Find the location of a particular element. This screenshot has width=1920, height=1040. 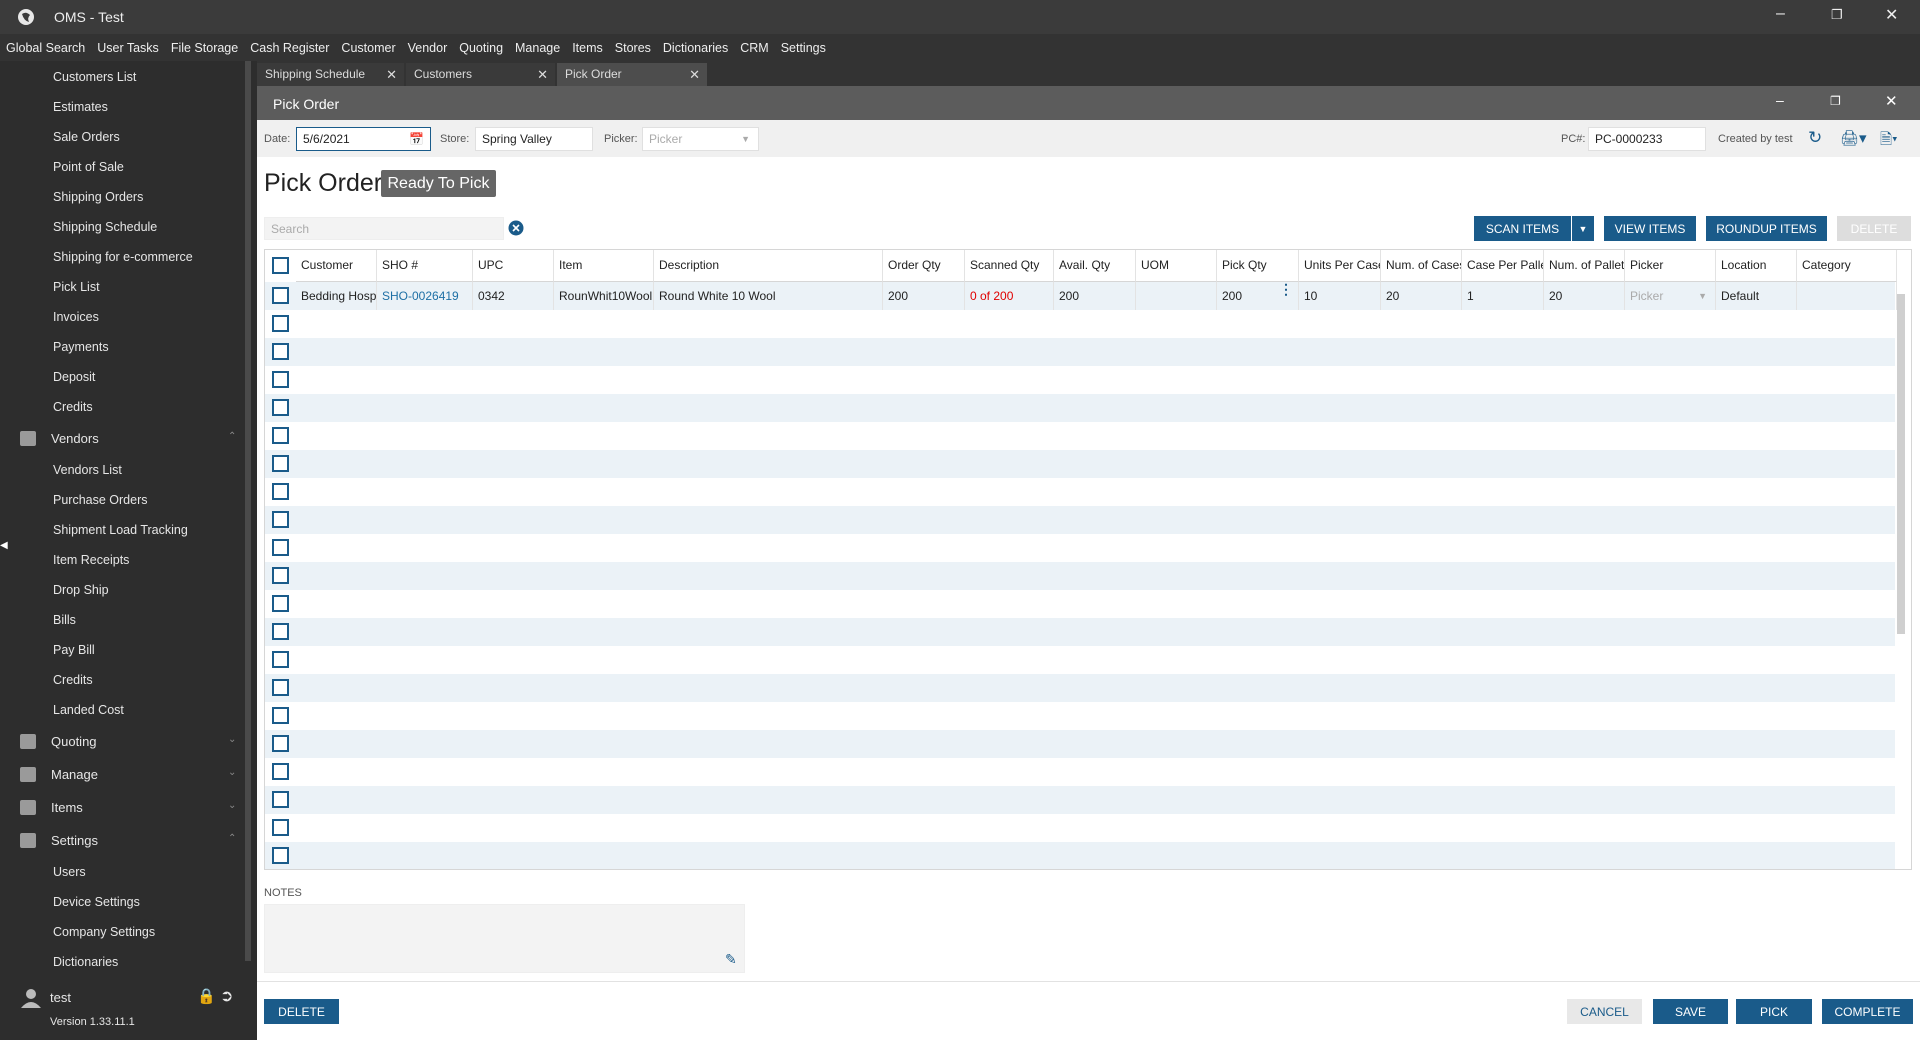

sidebar-item: Invoices is located at coordinates (76, 317).